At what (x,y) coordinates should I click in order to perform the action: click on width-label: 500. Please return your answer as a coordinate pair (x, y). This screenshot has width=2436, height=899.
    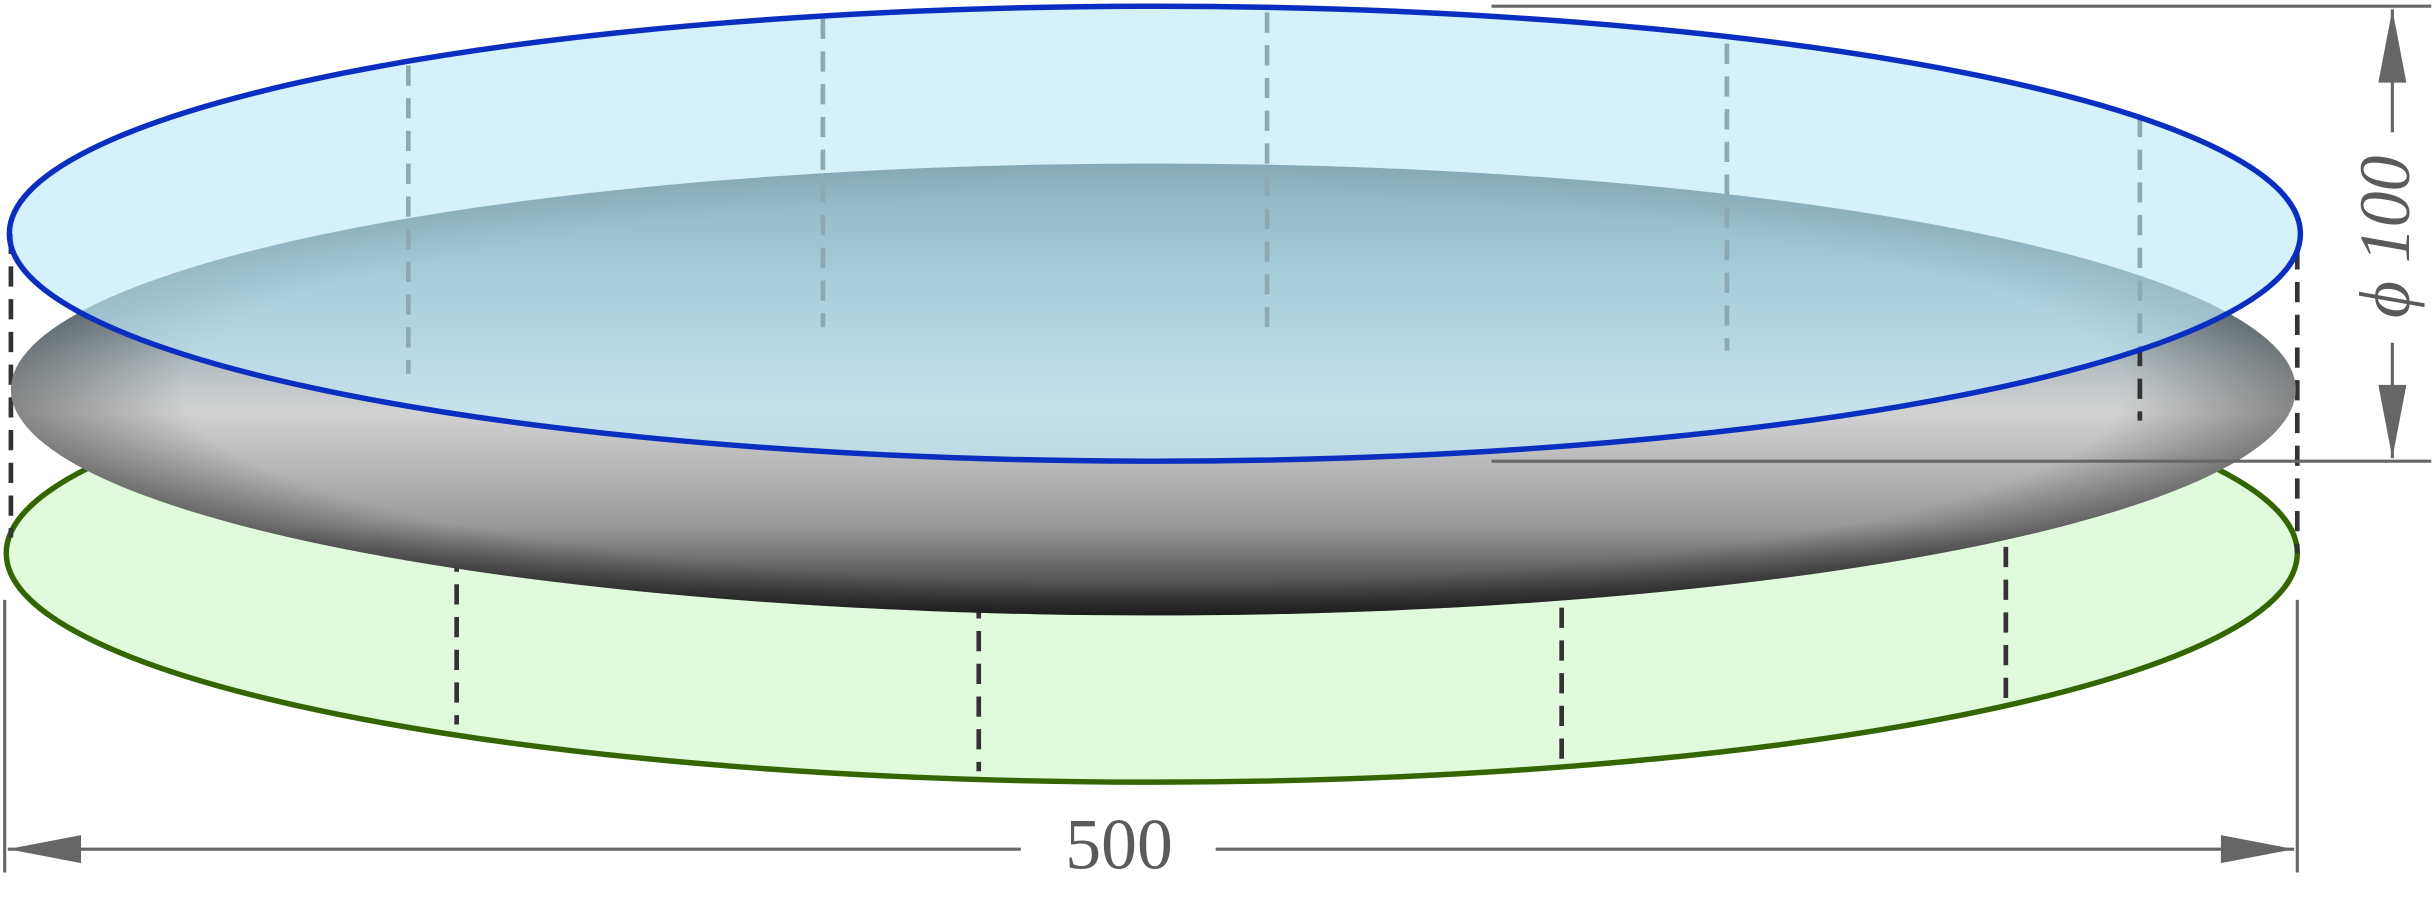
    Looking at the image, I should click on (1119, 845).